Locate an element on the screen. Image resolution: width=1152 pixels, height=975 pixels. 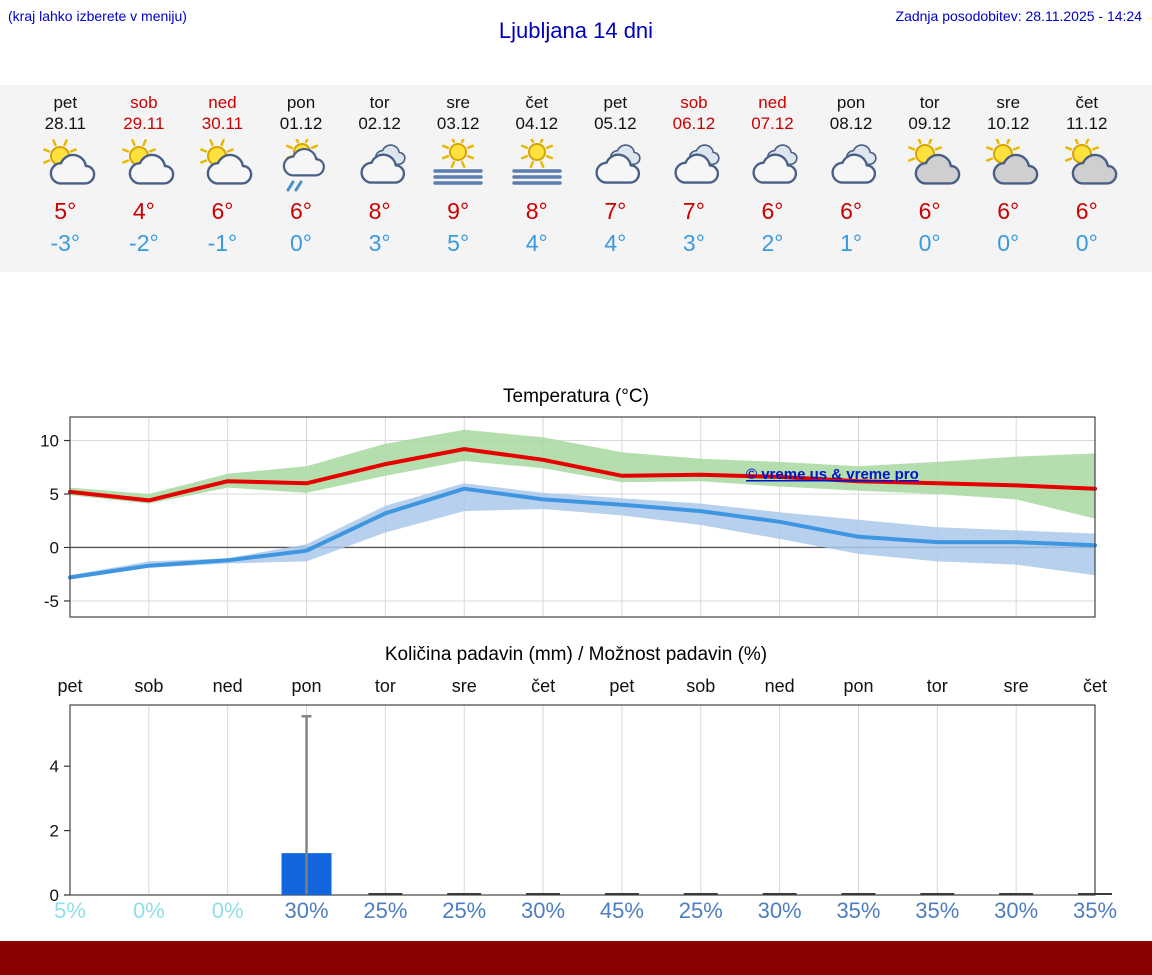
day-date: 09.12 is located at coordinates (929, 123).